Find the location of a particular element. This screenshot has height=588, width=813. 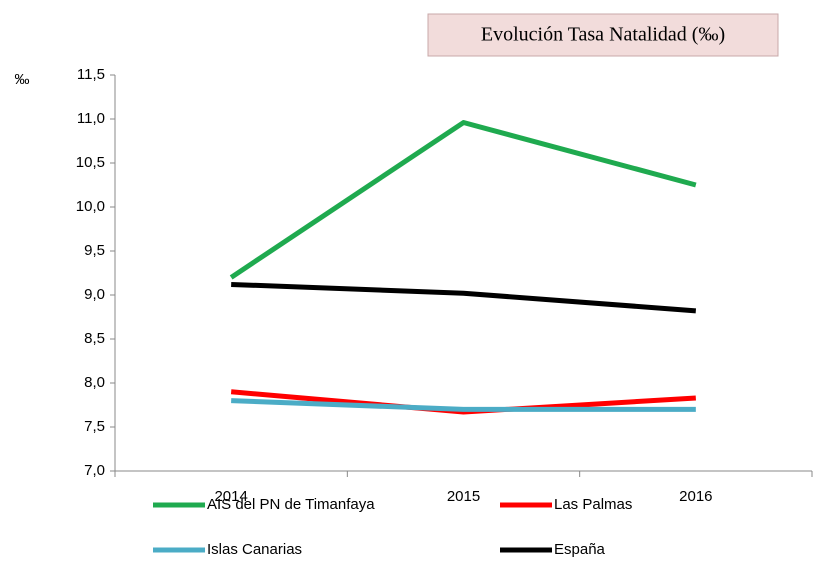

x-tick-label: 2014 is located at coordinates (230, 496).